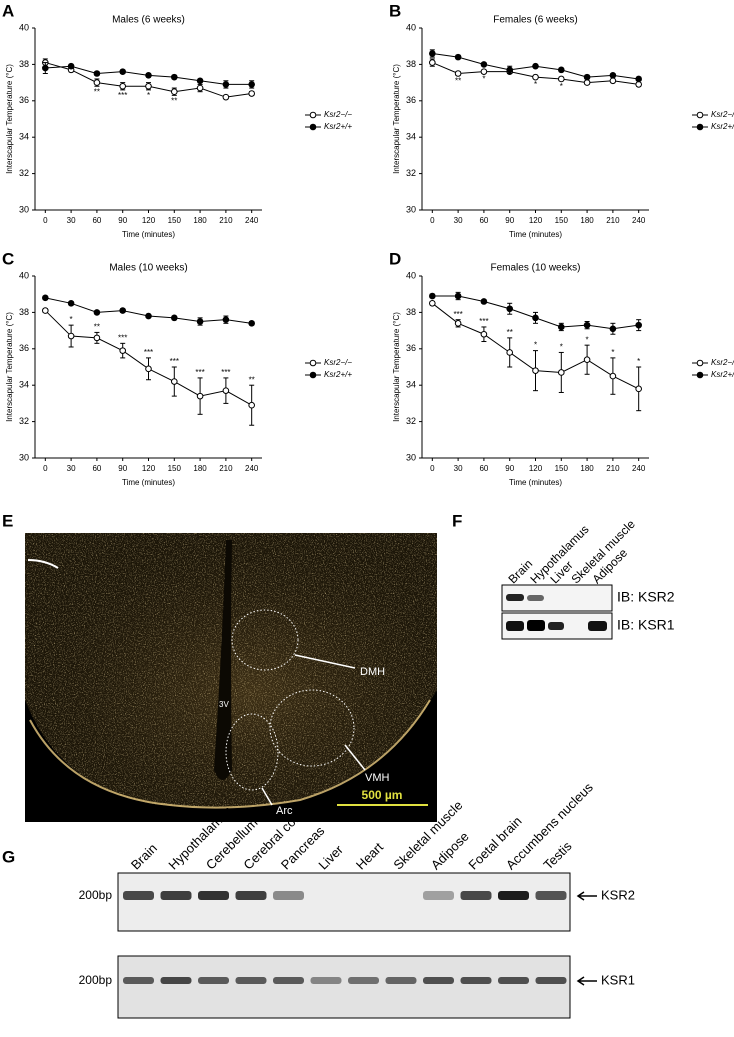 Image resolution: width=734 pixels, height=1037 pixels. Describe the element at coordinates (411, 457) in the screenshot. I see `y-tick-label: 30` at that location.